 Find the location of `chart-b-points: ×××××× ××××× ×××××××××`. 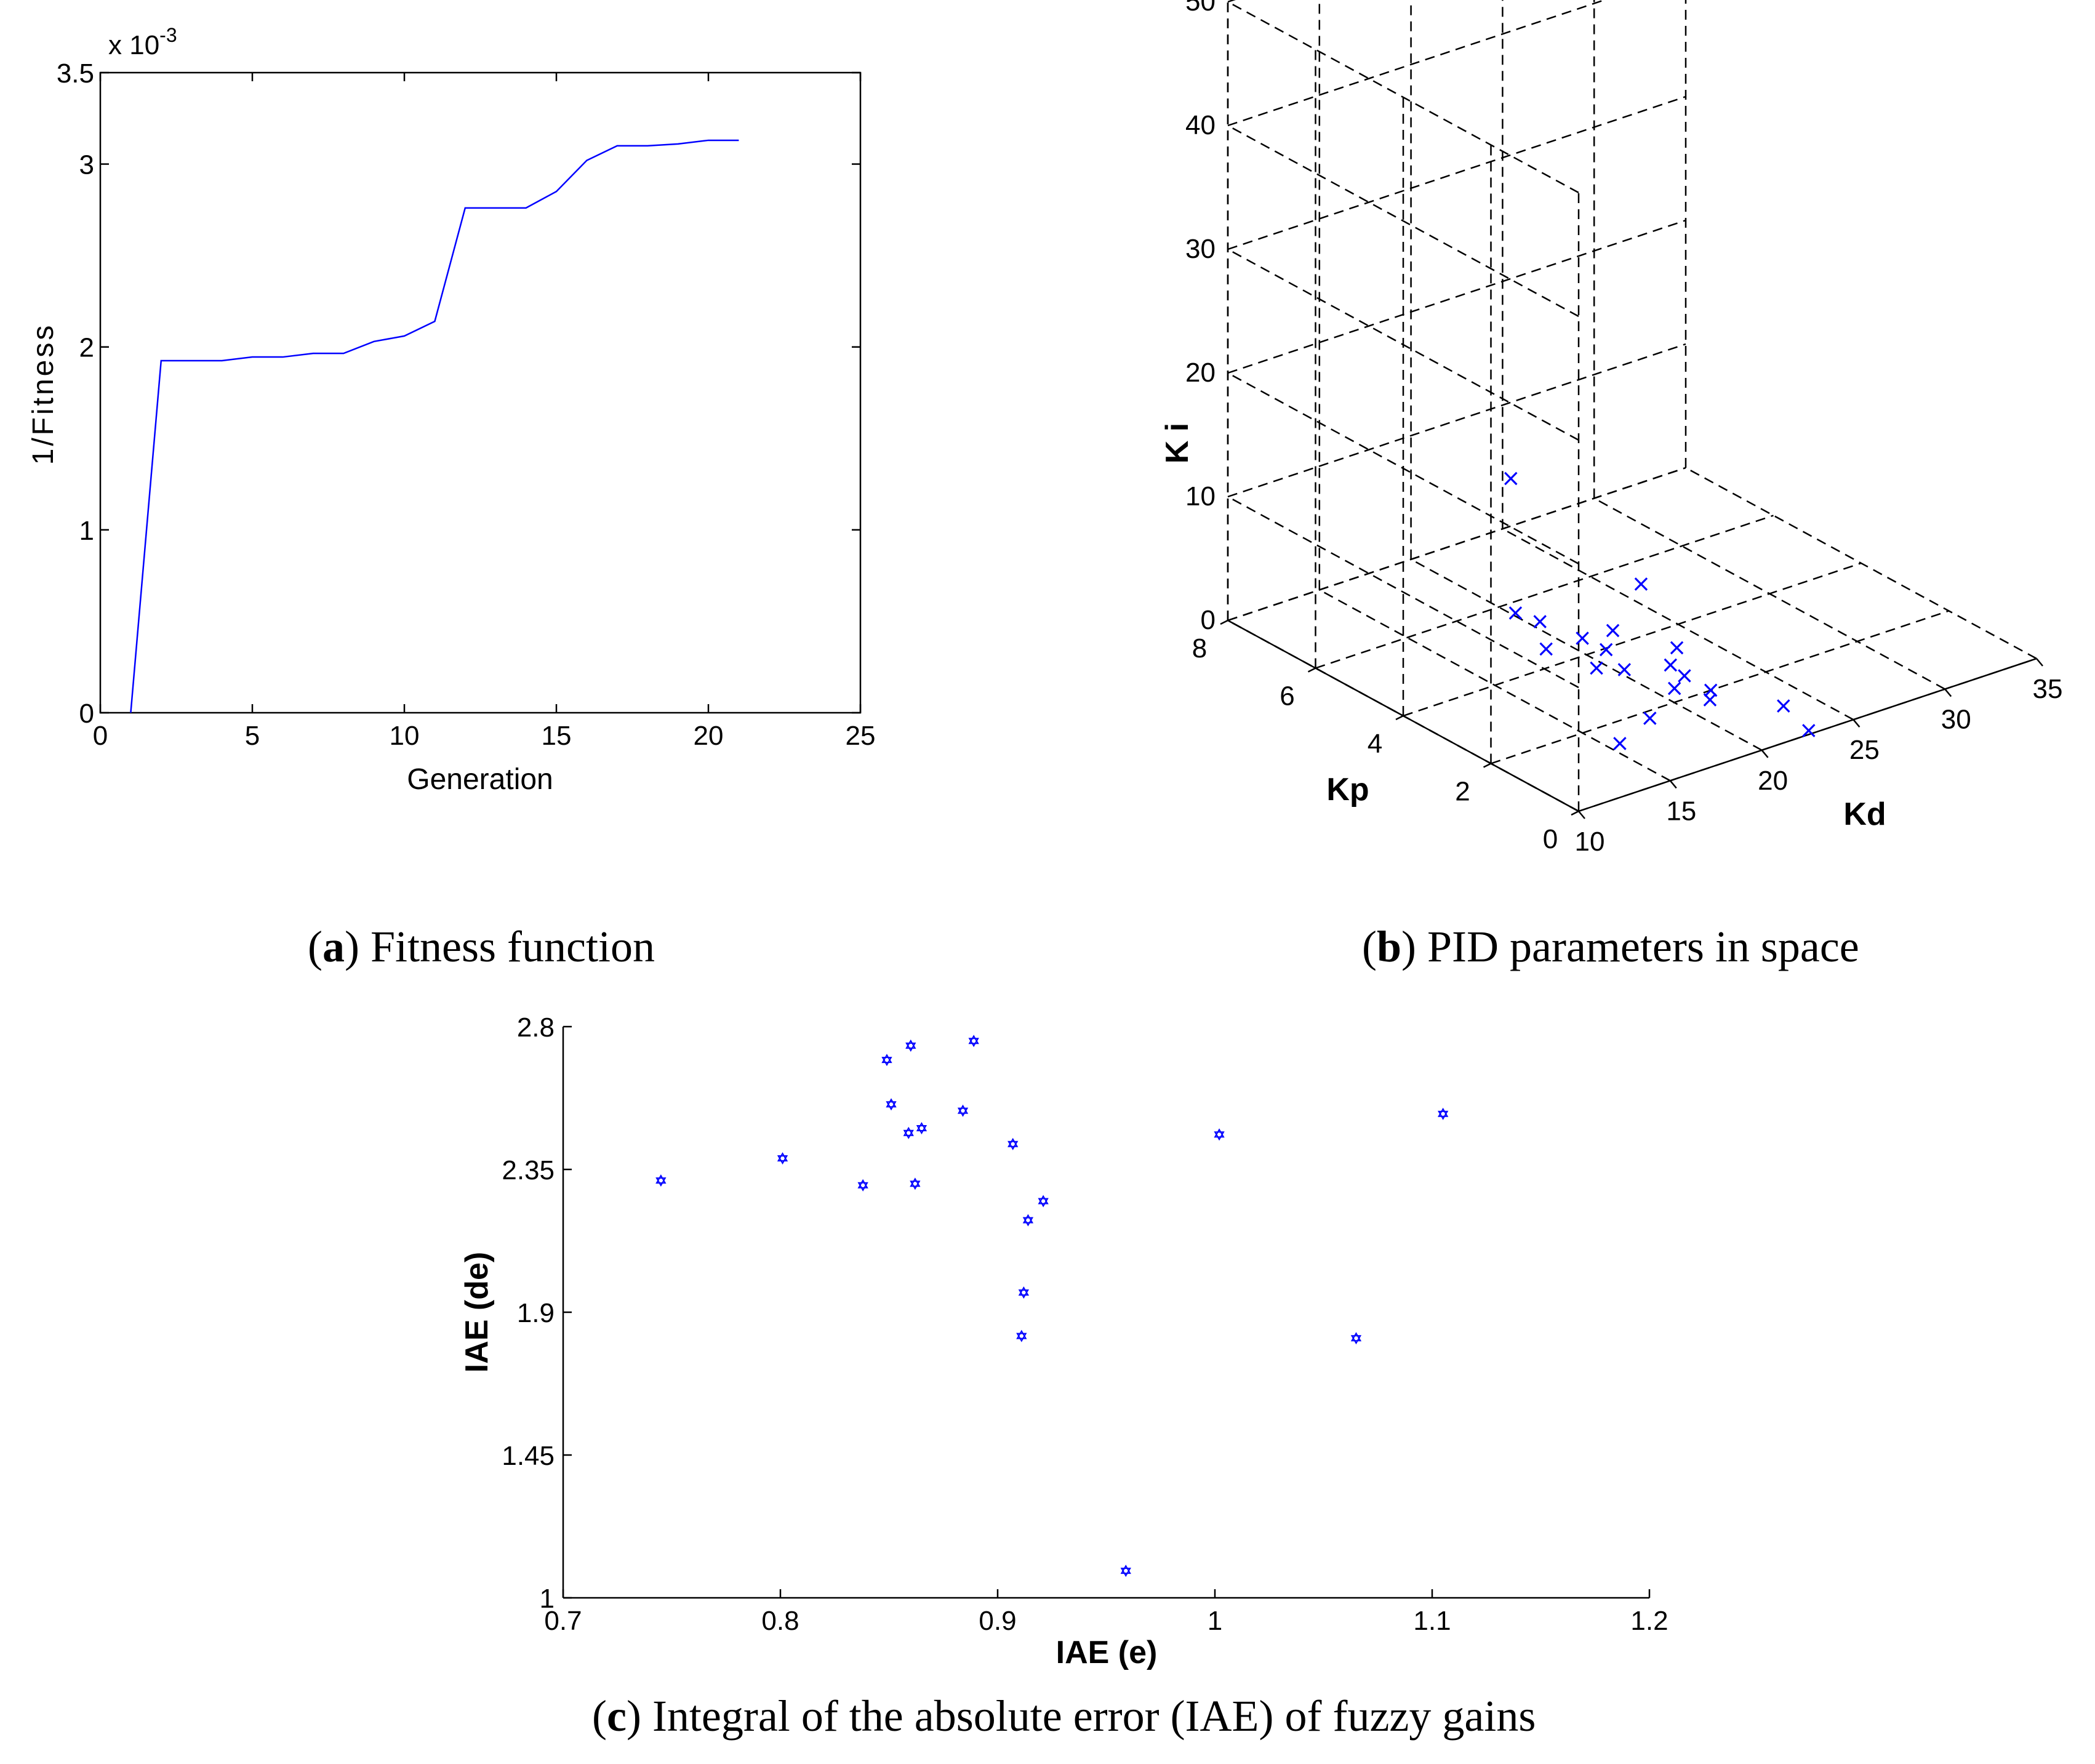

chart-b-points: ×××××× ××××× ××××××××× is located at coordinates (1660, 610).